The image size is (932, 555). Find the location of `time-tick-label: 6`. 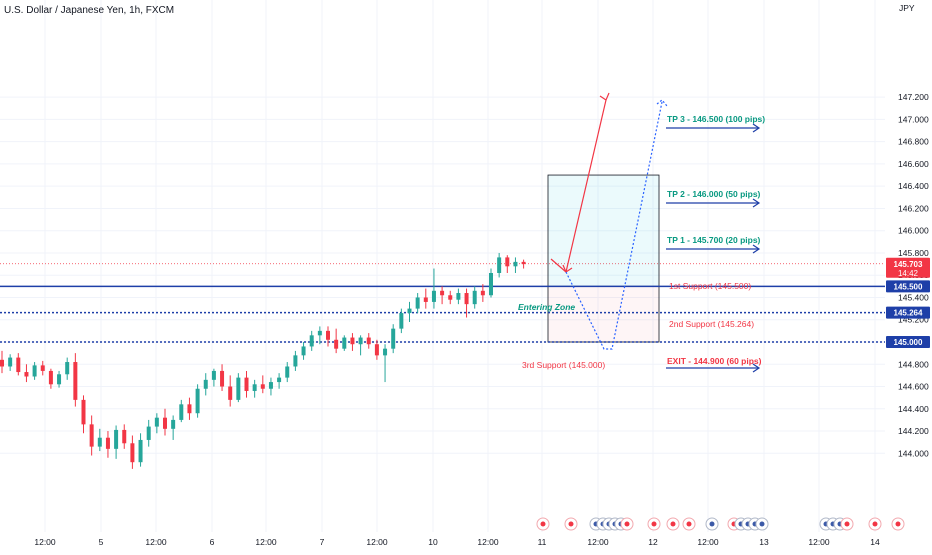

time-tick-label: 6 is located at coordinates (212, 542).